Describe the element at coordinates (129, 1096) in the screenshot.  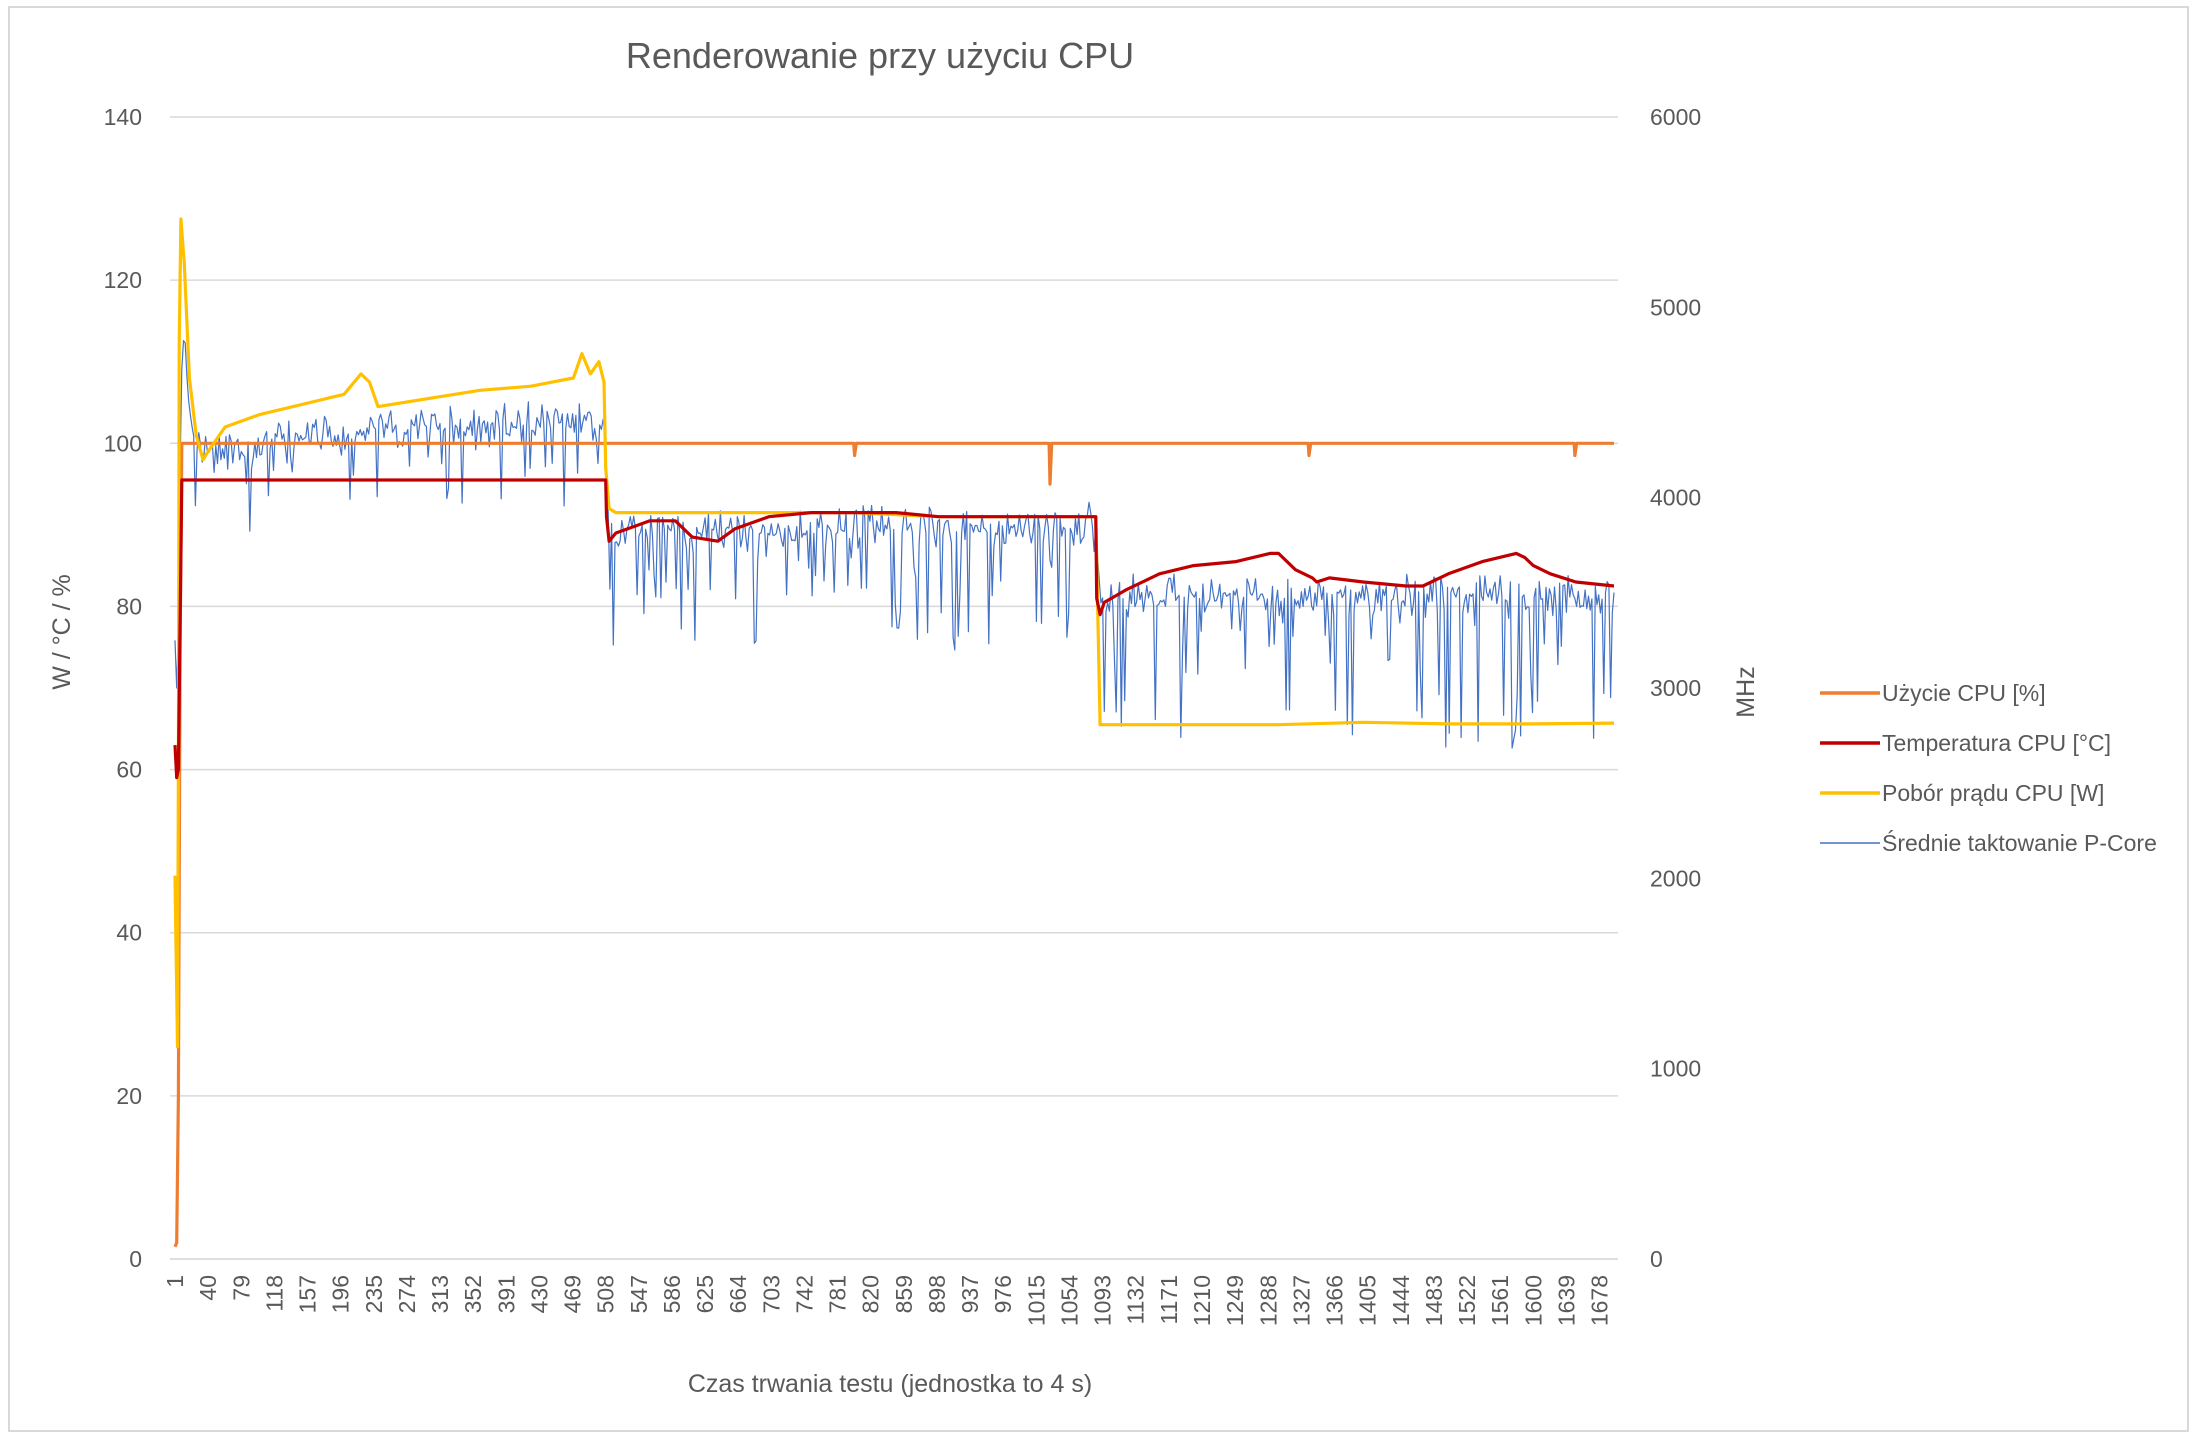
I see `y-left-tick-label: 20` at that location.